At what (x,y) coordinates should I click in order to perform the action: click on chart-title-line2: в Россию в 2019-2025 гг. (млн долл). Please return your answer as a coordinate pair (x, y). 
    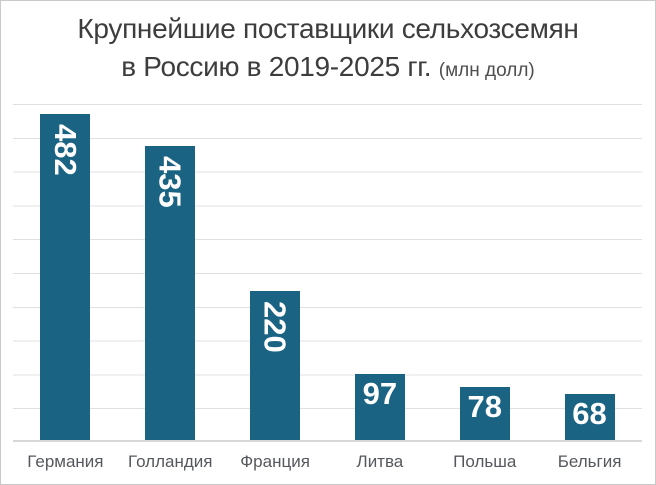
    Looking at the image, I should click on (328, 69).